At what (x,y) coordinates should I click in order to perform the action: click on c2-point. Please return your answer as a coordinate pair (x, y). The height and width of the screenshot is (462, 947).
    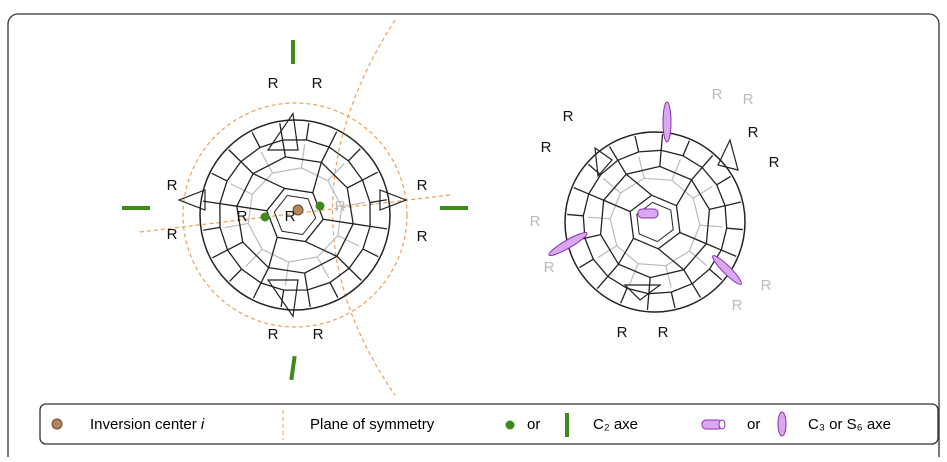
    Looking at the image, I should click on (320, 206).